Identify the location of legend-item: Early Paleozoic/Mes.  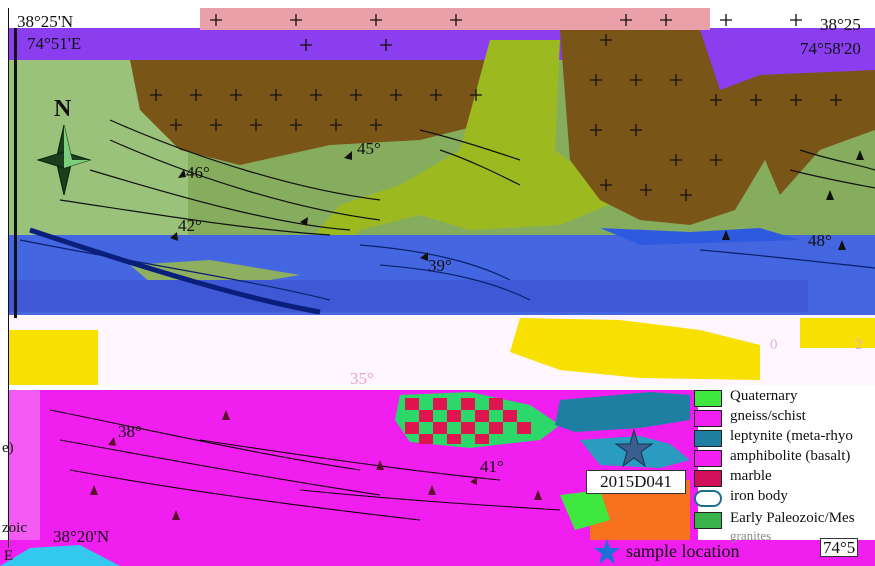
(782, 520).